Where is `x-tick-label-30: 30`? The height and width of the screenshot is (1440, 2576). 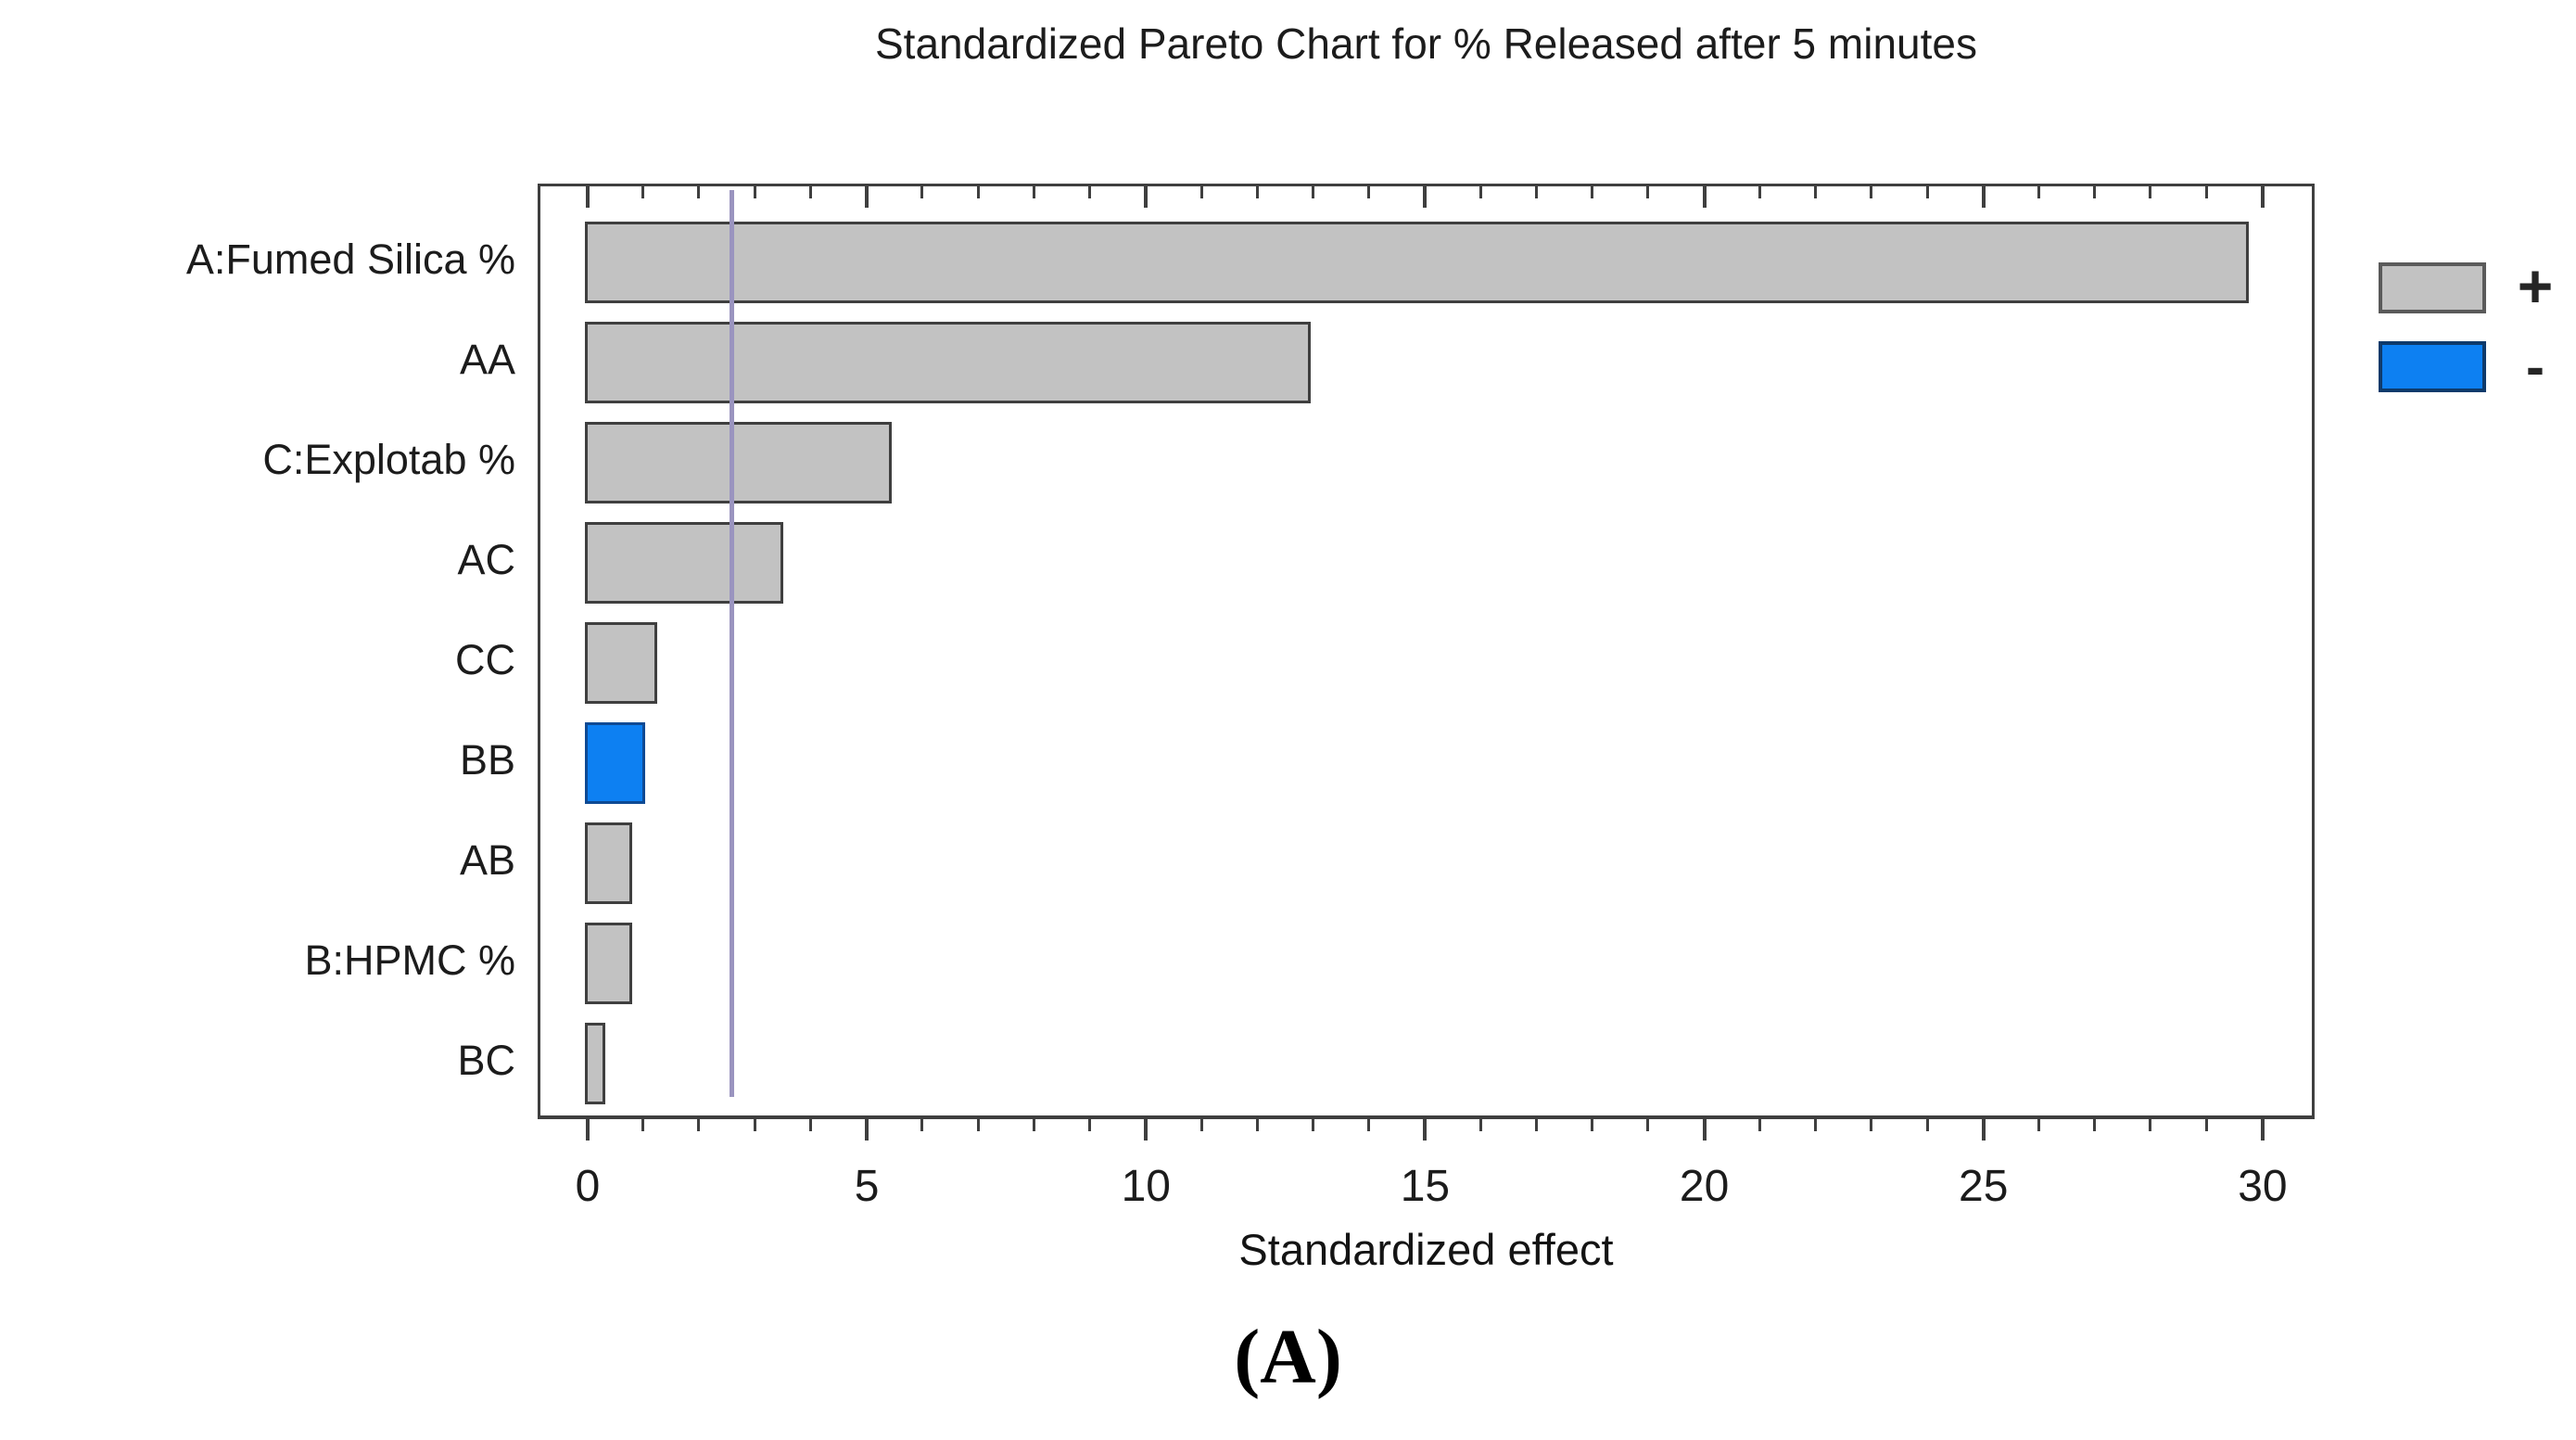 x-tick-label-30: 30 is located at coordinates (2263, 1186).